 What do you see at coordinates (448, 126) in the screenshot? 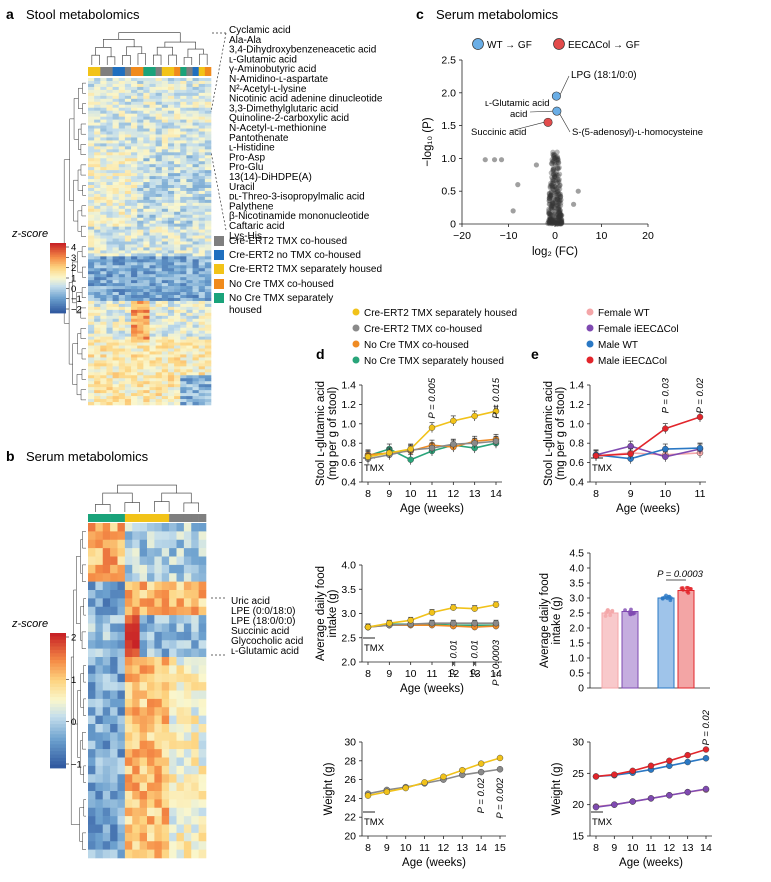
I see `y-tick-label: 1.5` at bounding box center [448, 126].